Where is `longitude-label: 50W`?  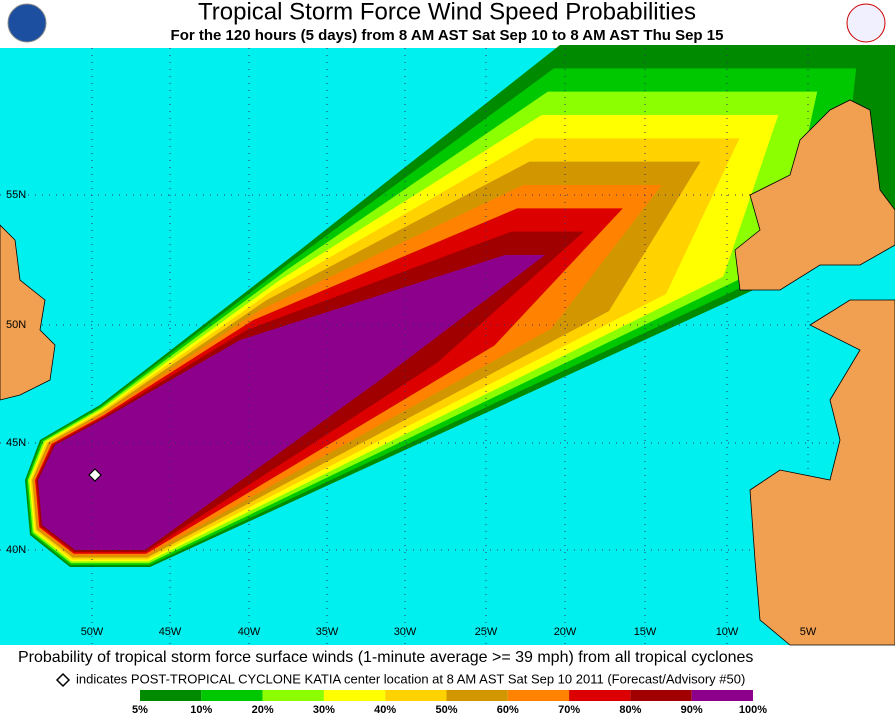
longitude-label: 50W is located at coordinates (92, 632).